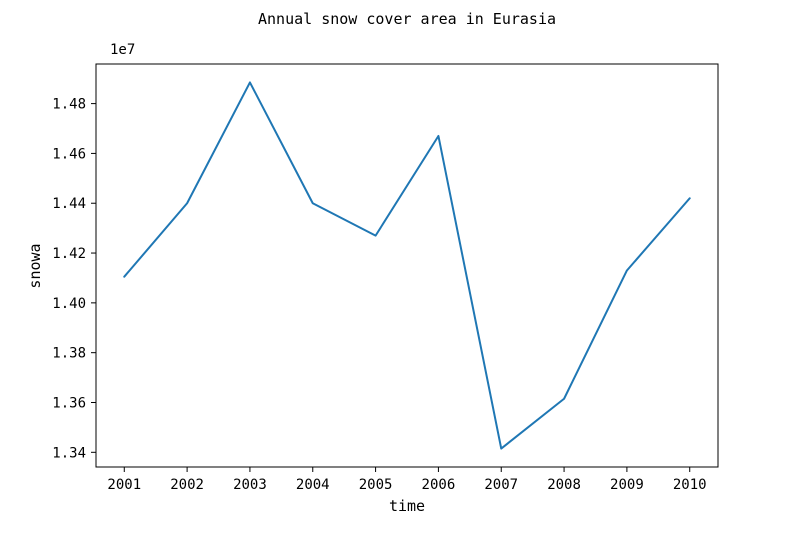 The height and width of the screenshot is (534, 800). Describe the element at coordinates (69, 453) in the screenshot. I see `y-tick-label: 1.34` at that location.